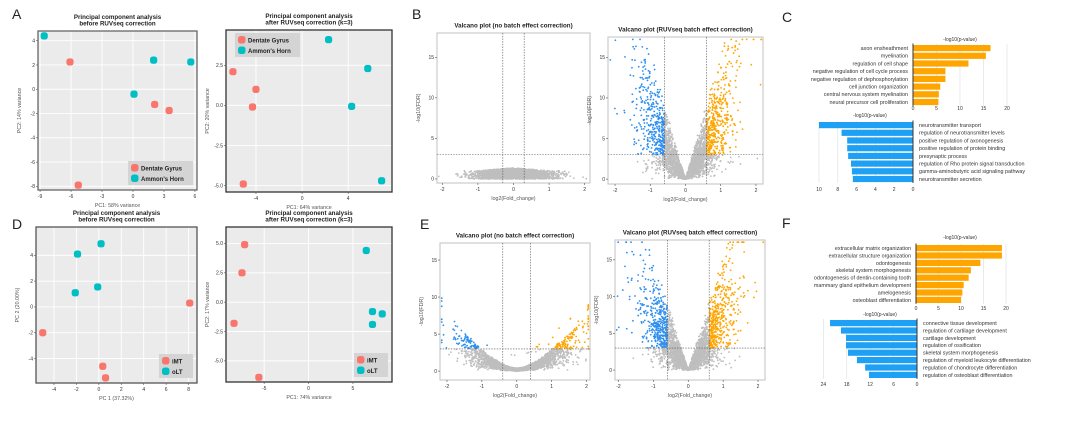 The height and width of the screenshot is (431, 1080). I want to click on y-tick-label: 10, so click(431, 99).